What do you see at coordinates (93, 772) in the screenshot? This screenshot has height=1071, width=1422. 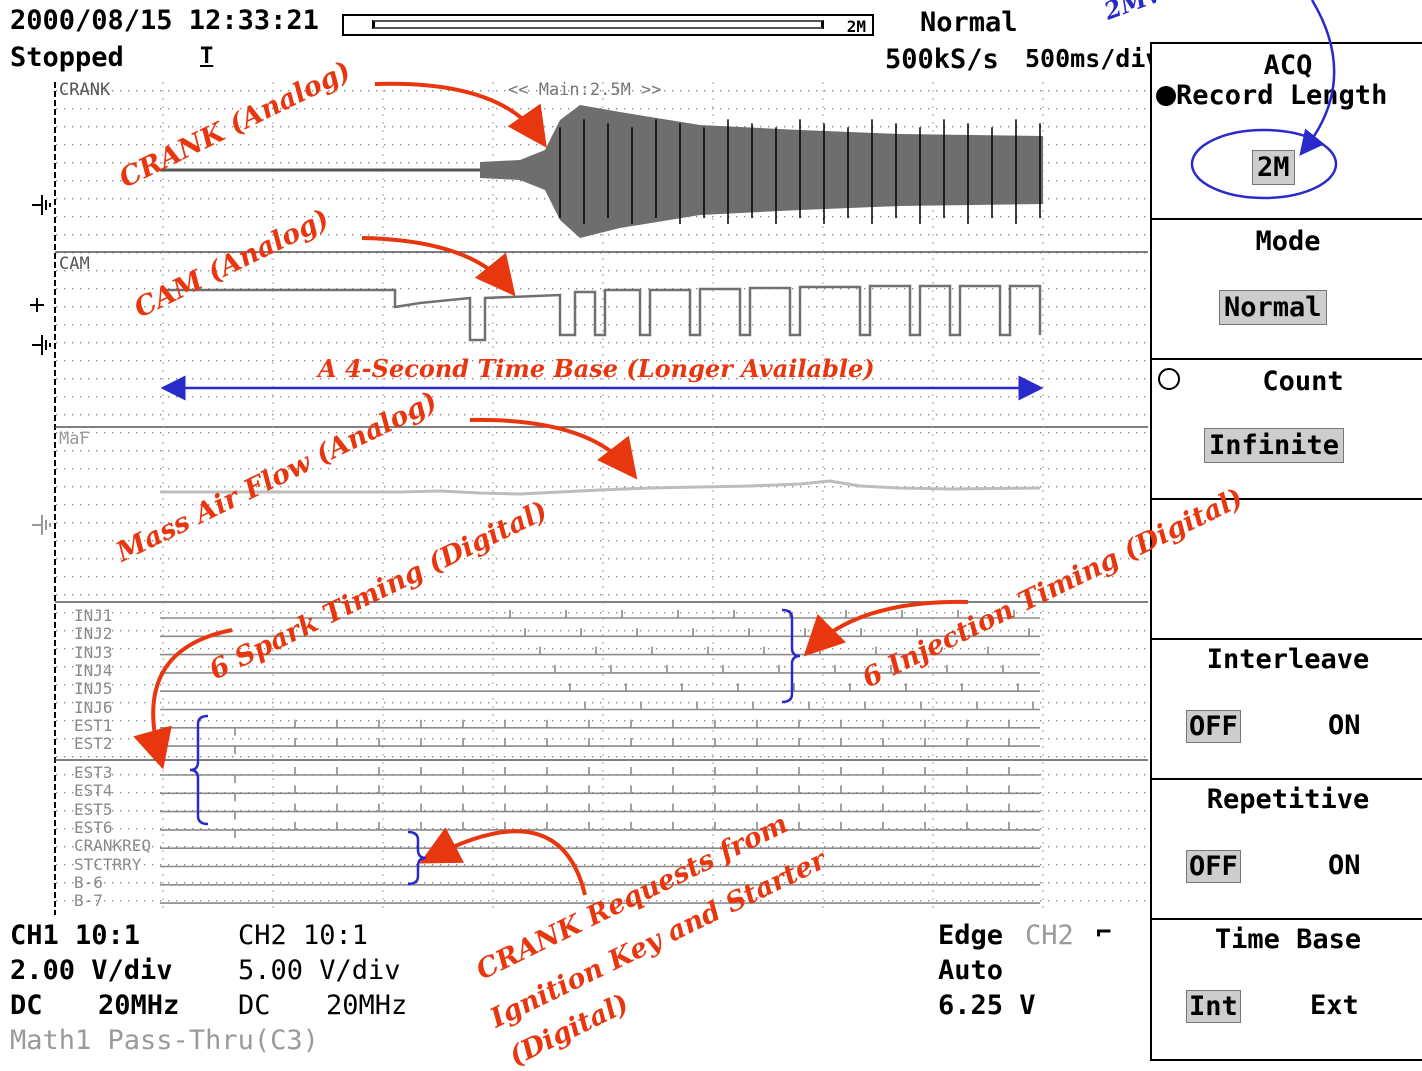 I see `logic-label-est3: EST3` at bounding box center [93, 772].